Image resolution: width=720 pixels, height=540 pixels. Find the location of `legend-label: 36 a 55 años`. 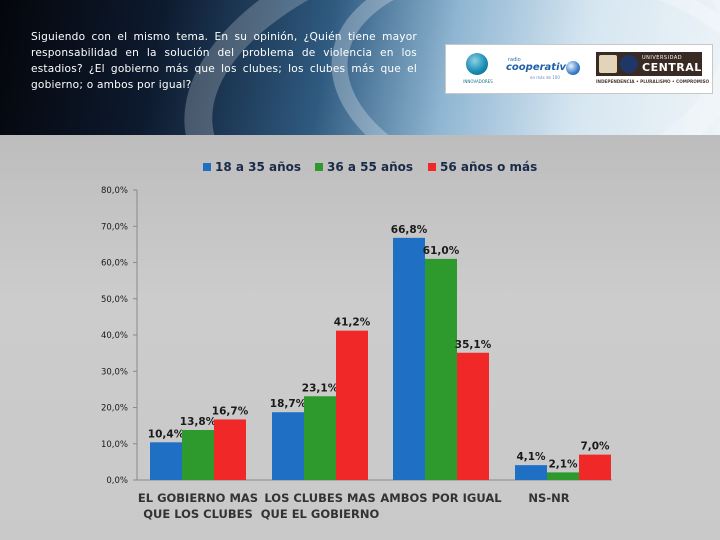

legend-label: 36 a 55 años is located at coordinates (370, 167).